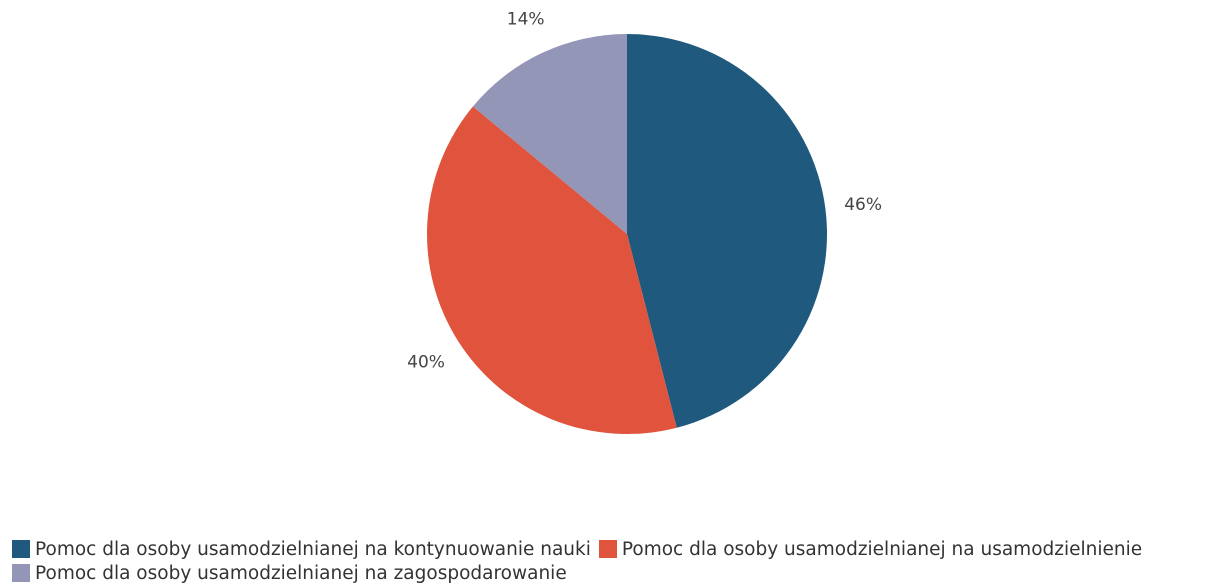 The width and height of the screenshot is (1213, 587). Describe the element at coordinates (426, 363) in the screenshot. I see `pie-data-label-2: 40%` at that location.